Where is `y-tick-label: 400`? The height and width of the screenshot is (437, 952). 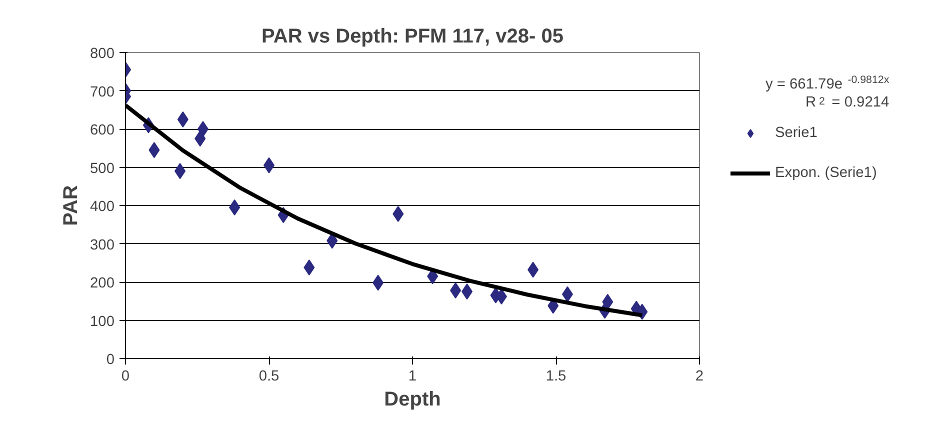
y-tick-label: 400 is located at coordinates (102, 207).